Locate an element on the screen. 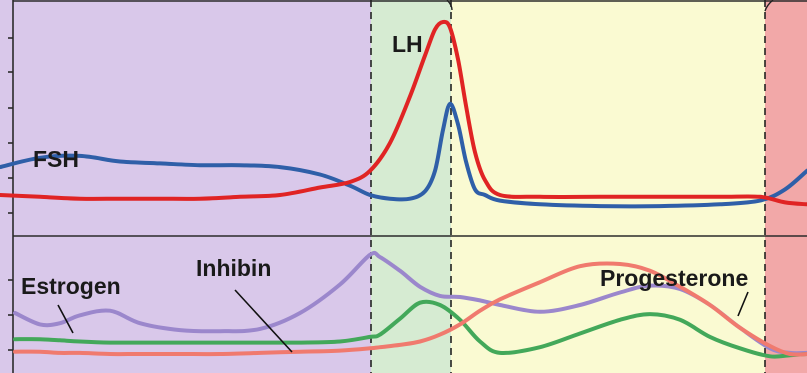  top-pointers is located at coordinates (610, 6).